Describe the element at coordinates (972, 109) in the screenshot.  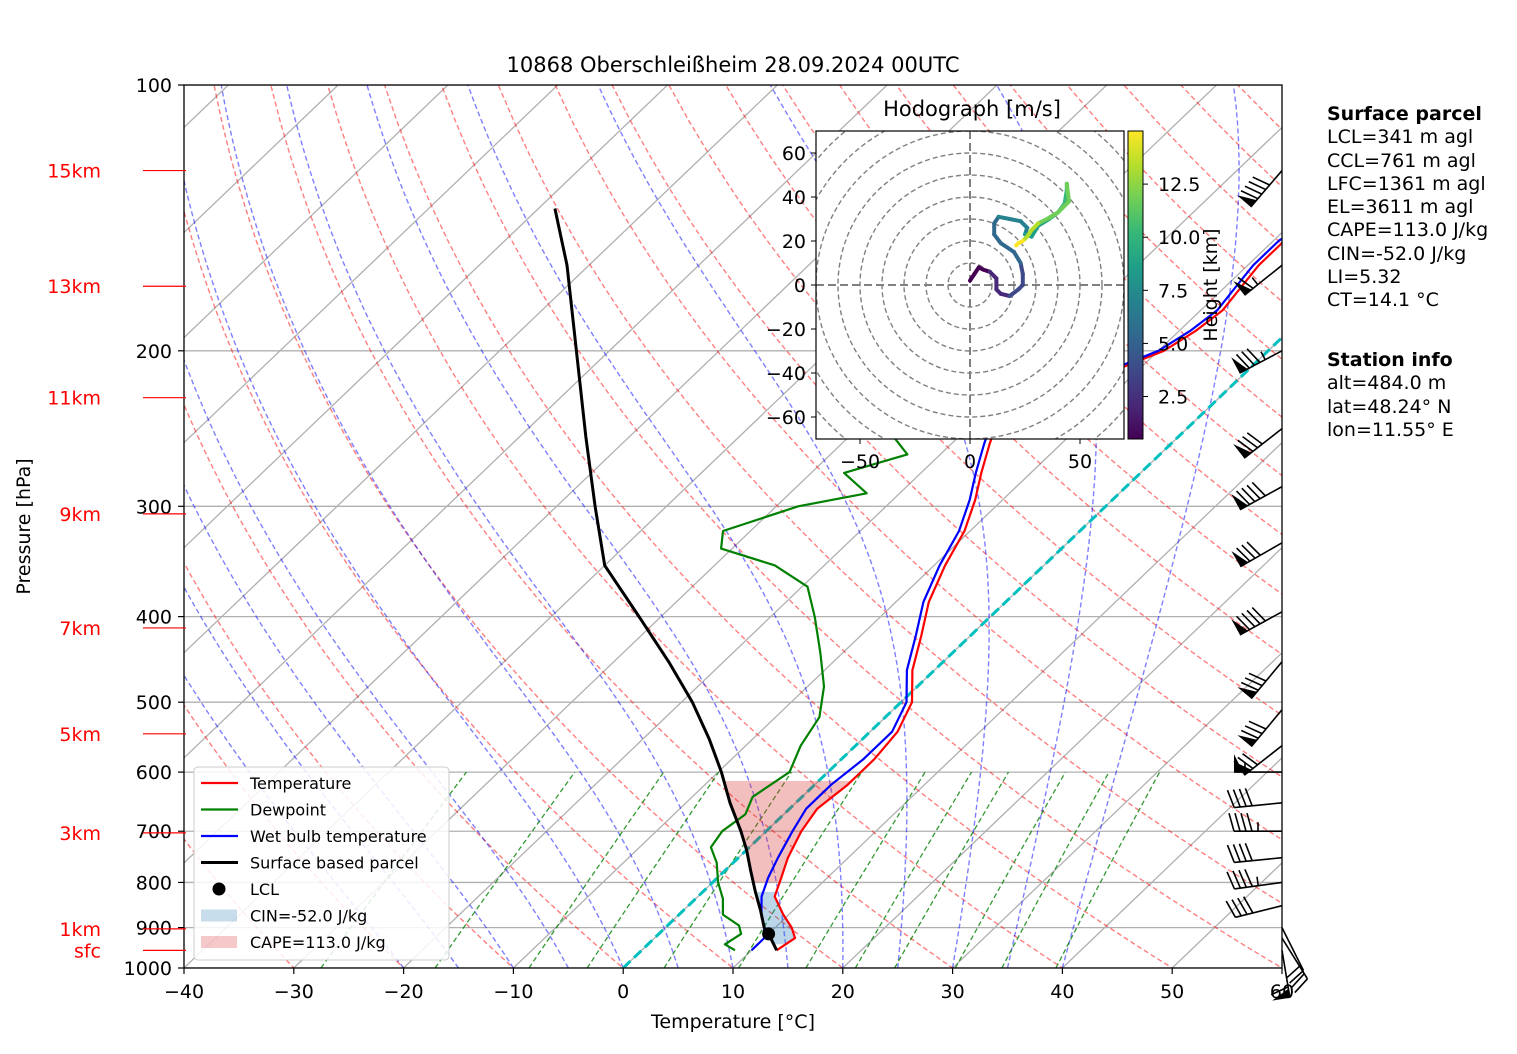
I see `hodograph-title: Hodograph [m/s]` at that location.